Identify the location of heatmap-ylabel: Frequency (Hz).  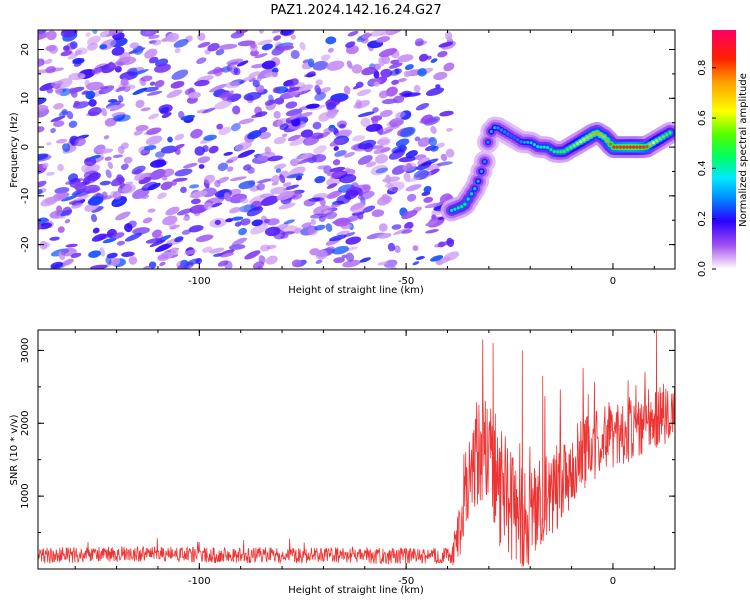
(14, 150).